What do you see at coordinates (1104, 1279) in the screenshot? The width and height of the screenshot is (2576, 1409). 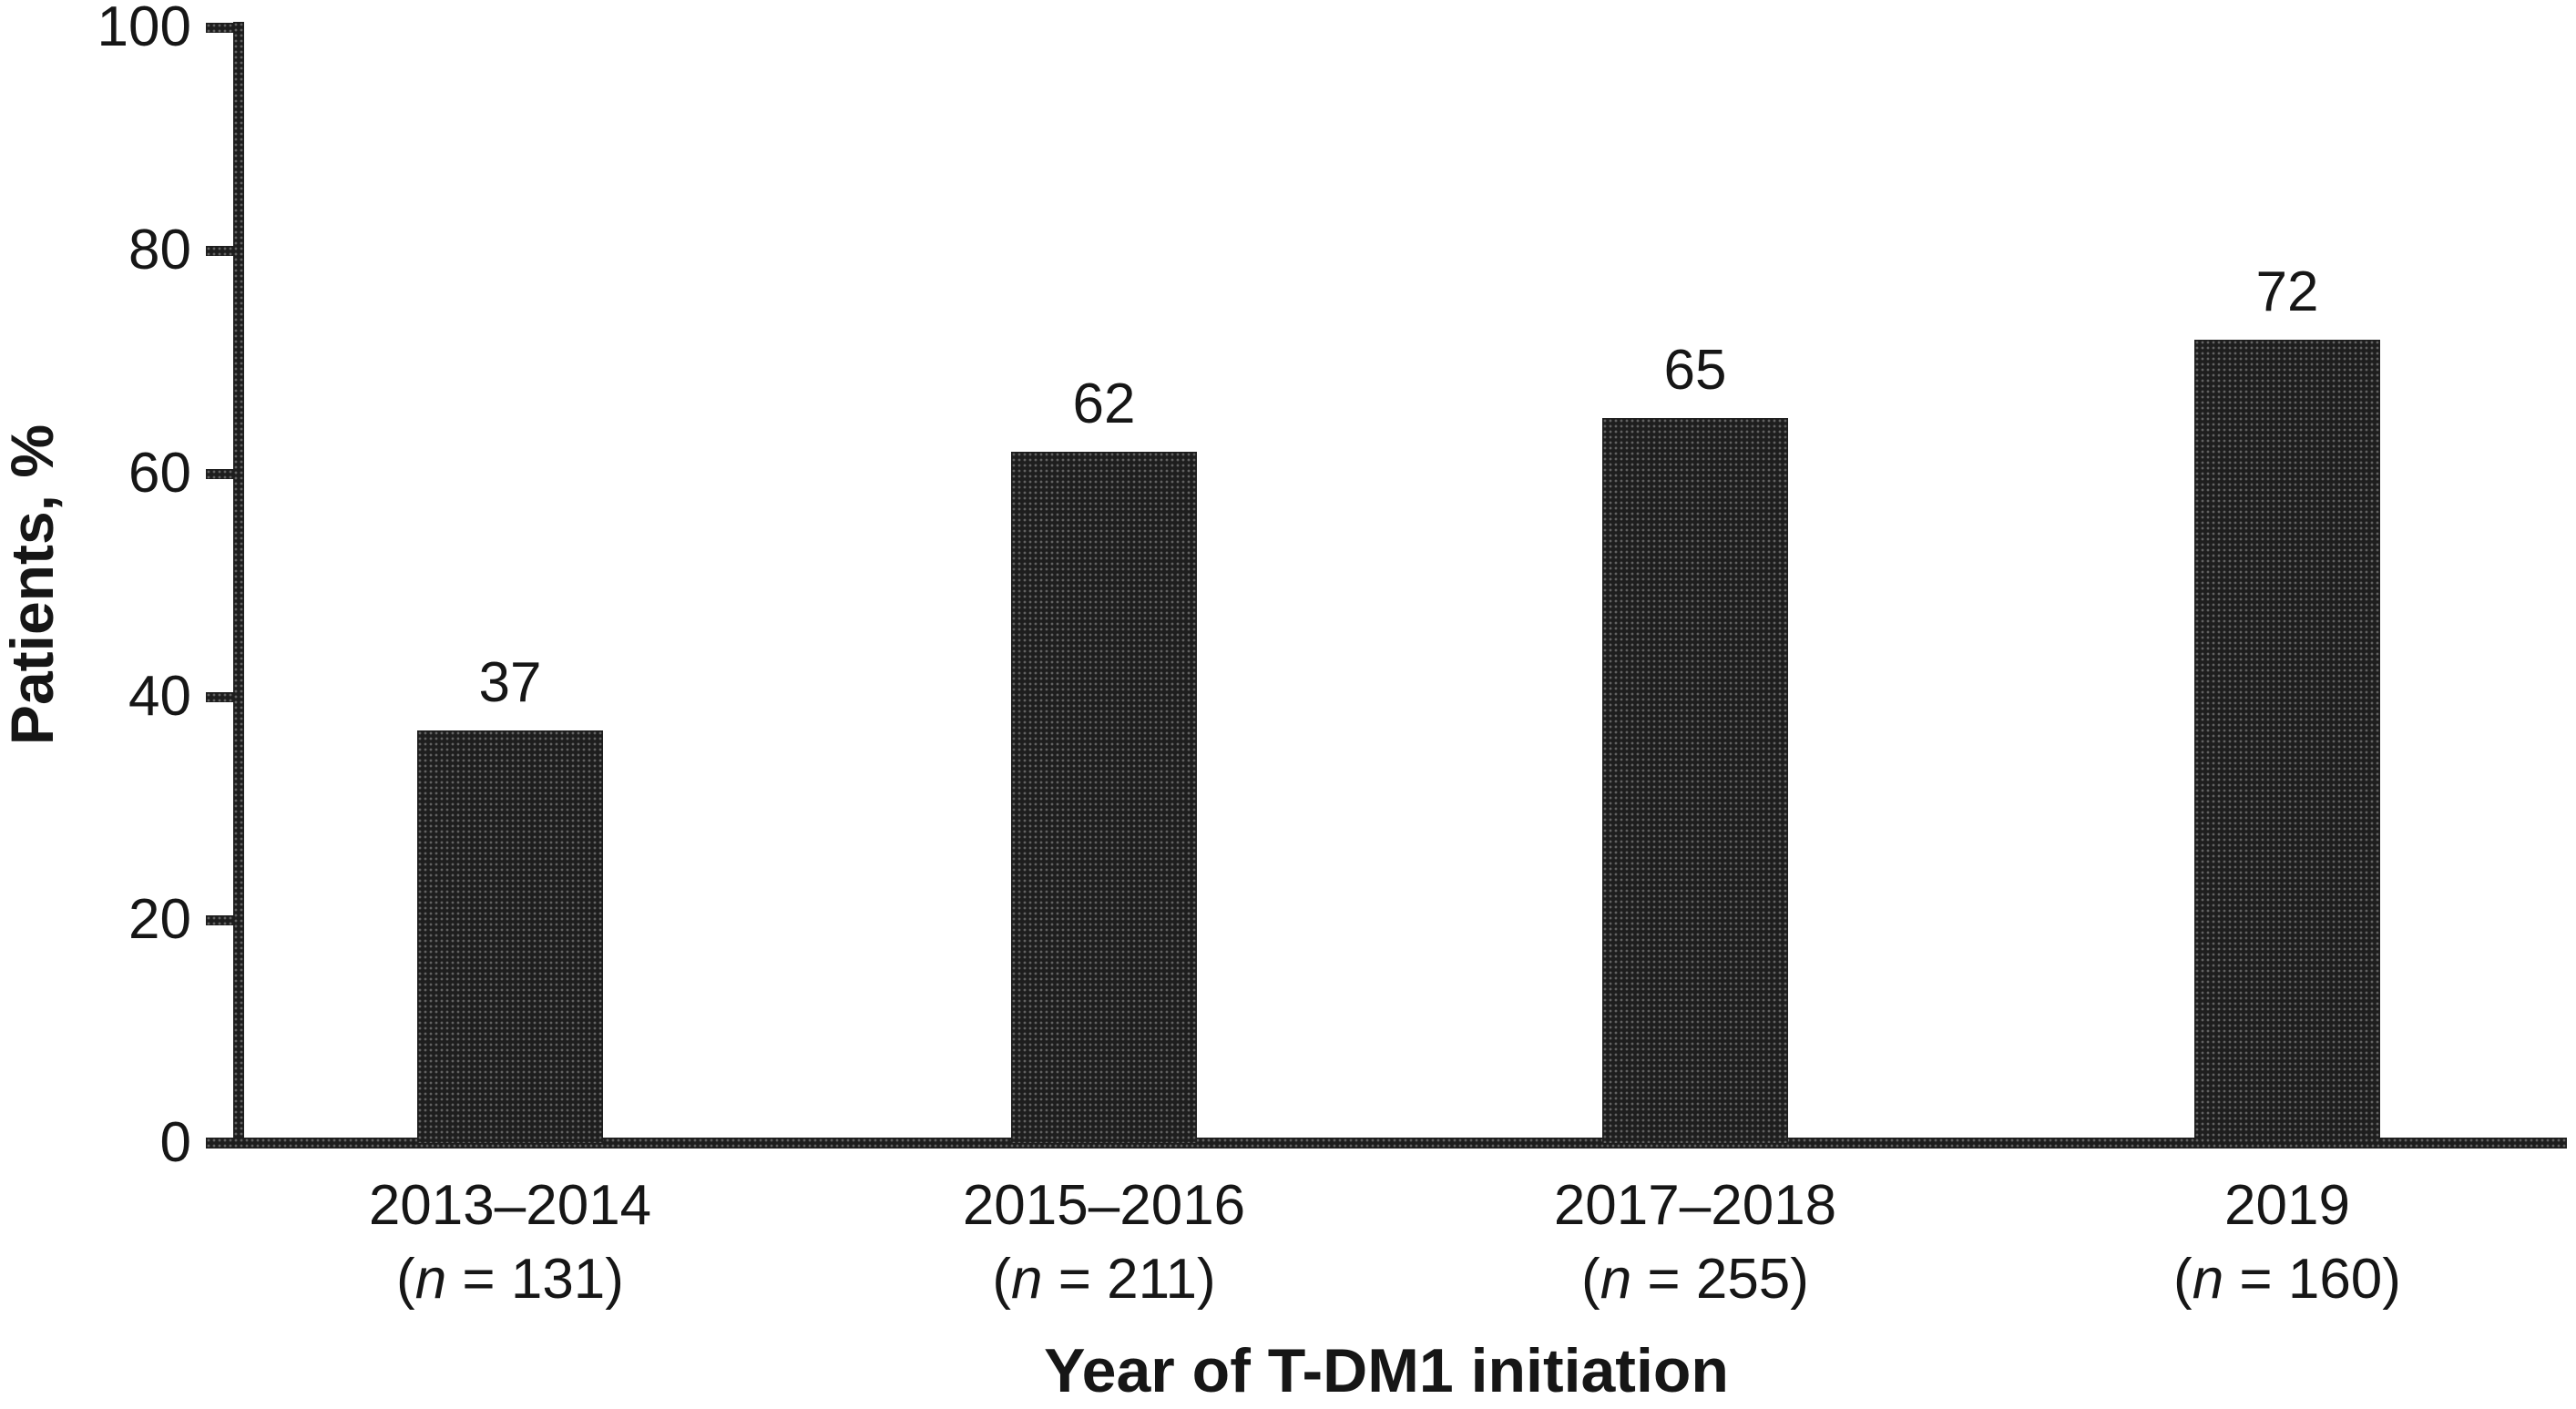 I see `category-sample-size: (n = 211)` at bounding box center [1104, 1279].